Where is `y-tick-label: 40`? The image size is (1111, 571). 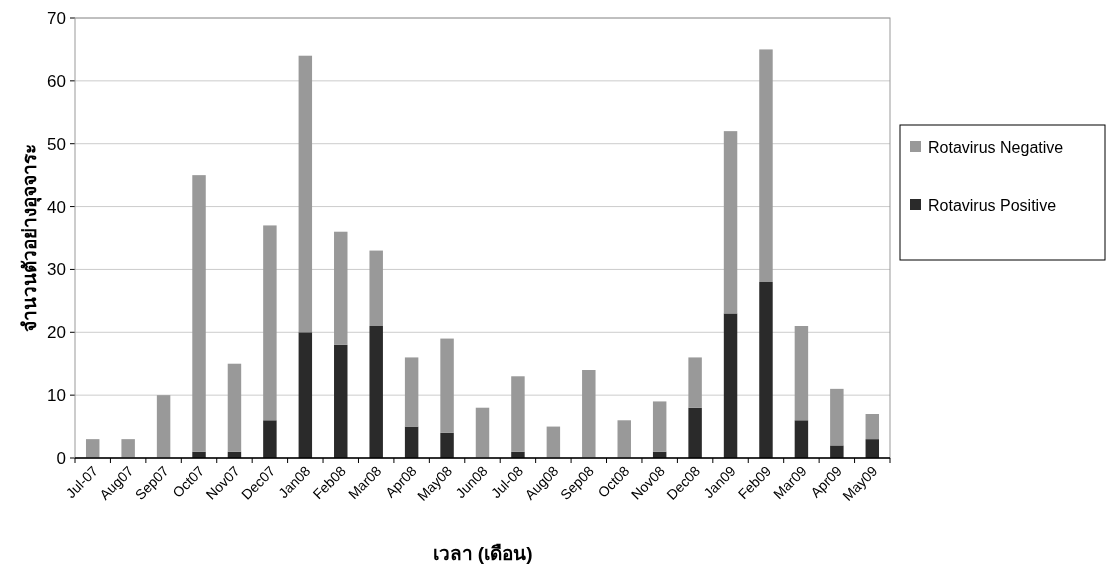 y-tick-label: 40 is located at coordinates (56, 207).